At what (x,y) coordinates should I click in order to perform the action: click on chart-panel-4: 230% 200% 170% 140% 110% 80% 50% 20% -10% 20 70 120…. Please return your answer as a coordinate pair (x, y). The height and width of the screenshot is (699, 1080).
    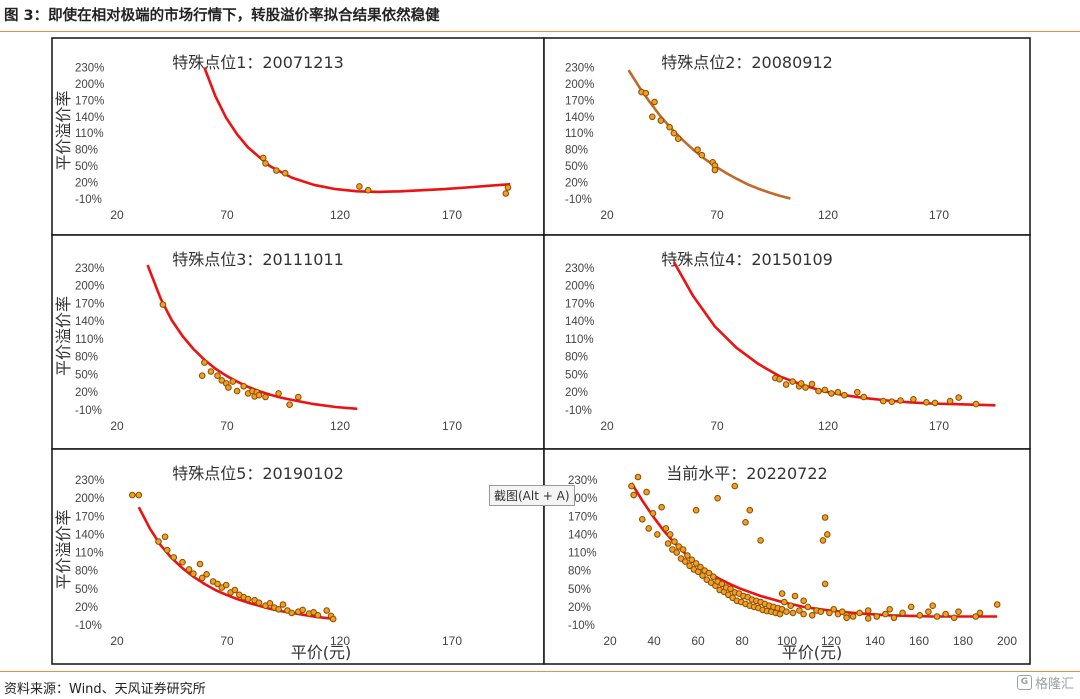
    Looking at the image, I should click on (787, 342).